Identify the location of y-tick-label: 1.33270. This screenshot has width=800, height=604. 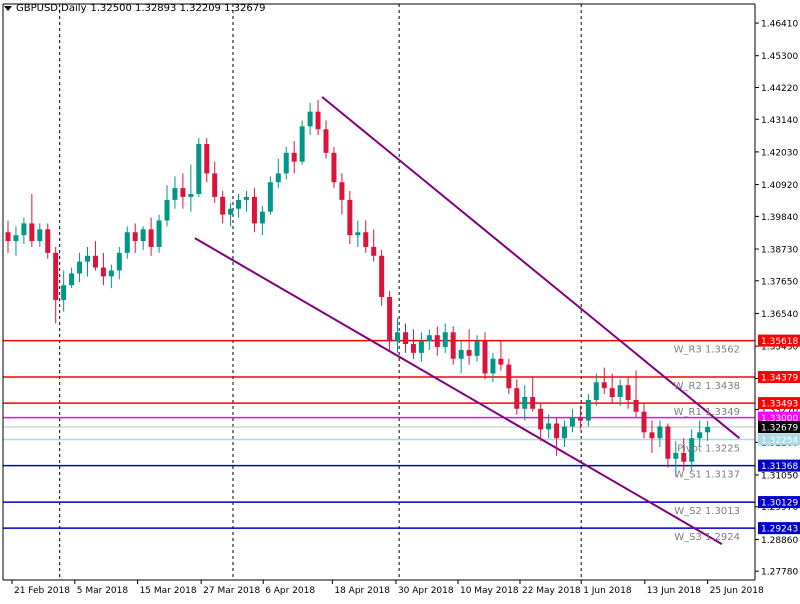
(779, 411).